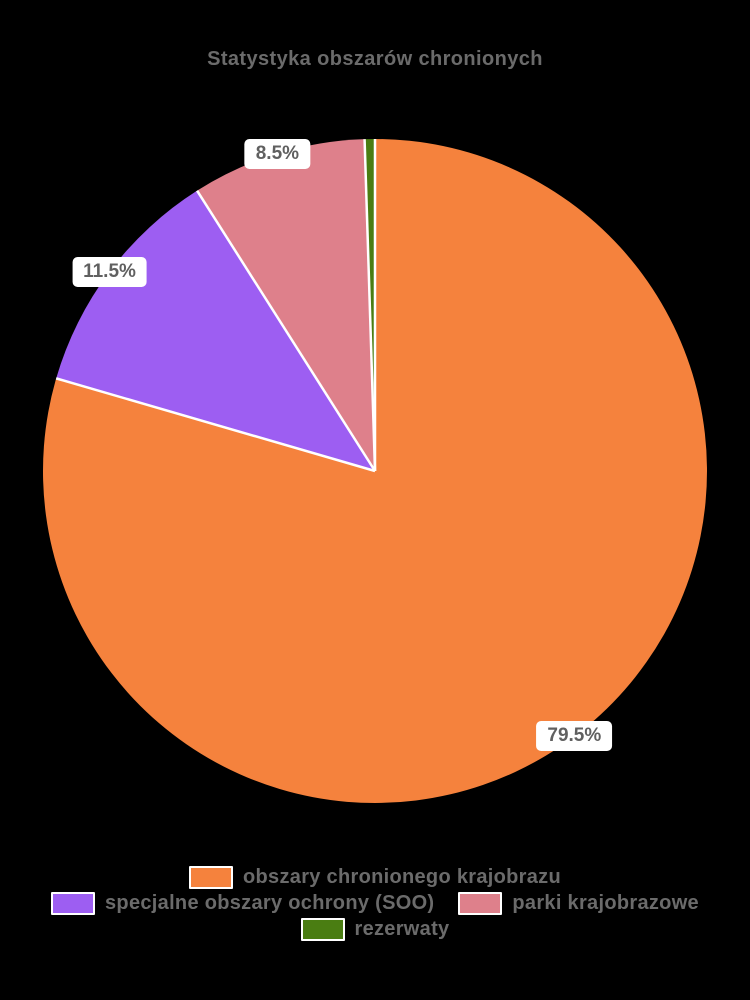  Describe the element at coordinates (402, 929) in the screenshot. I see `legend-label: rezerwaty` at that location.